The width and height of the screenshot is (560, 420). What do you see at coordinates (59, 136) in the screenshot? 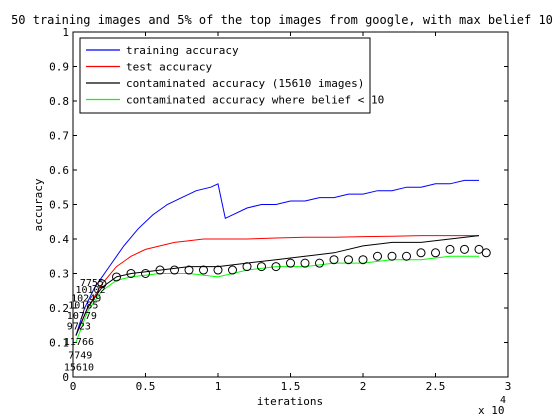
I see `y-tick-label: 0.7` at bounding box center [59, 136].